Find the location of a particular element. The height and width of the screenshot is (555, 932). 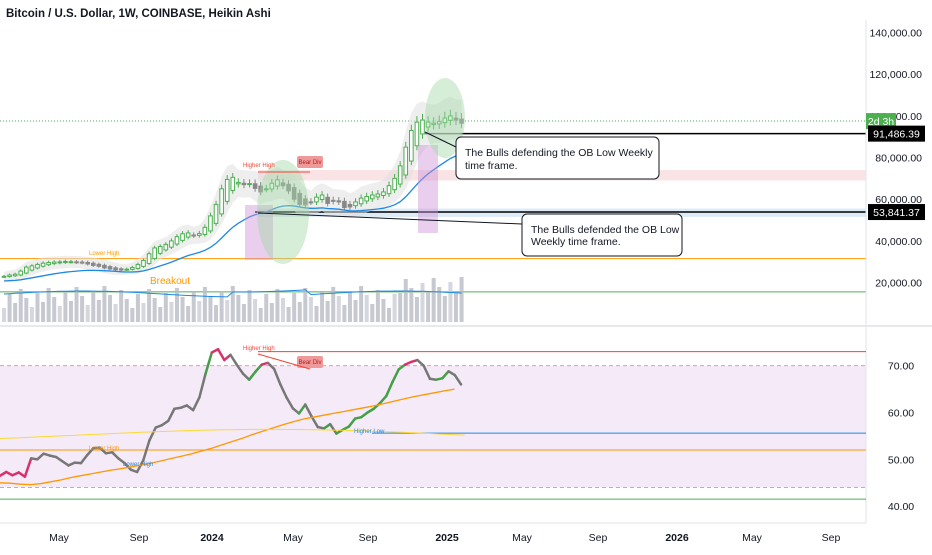

callout-text: Weekly time frame. is located at coordinates (576, 242).